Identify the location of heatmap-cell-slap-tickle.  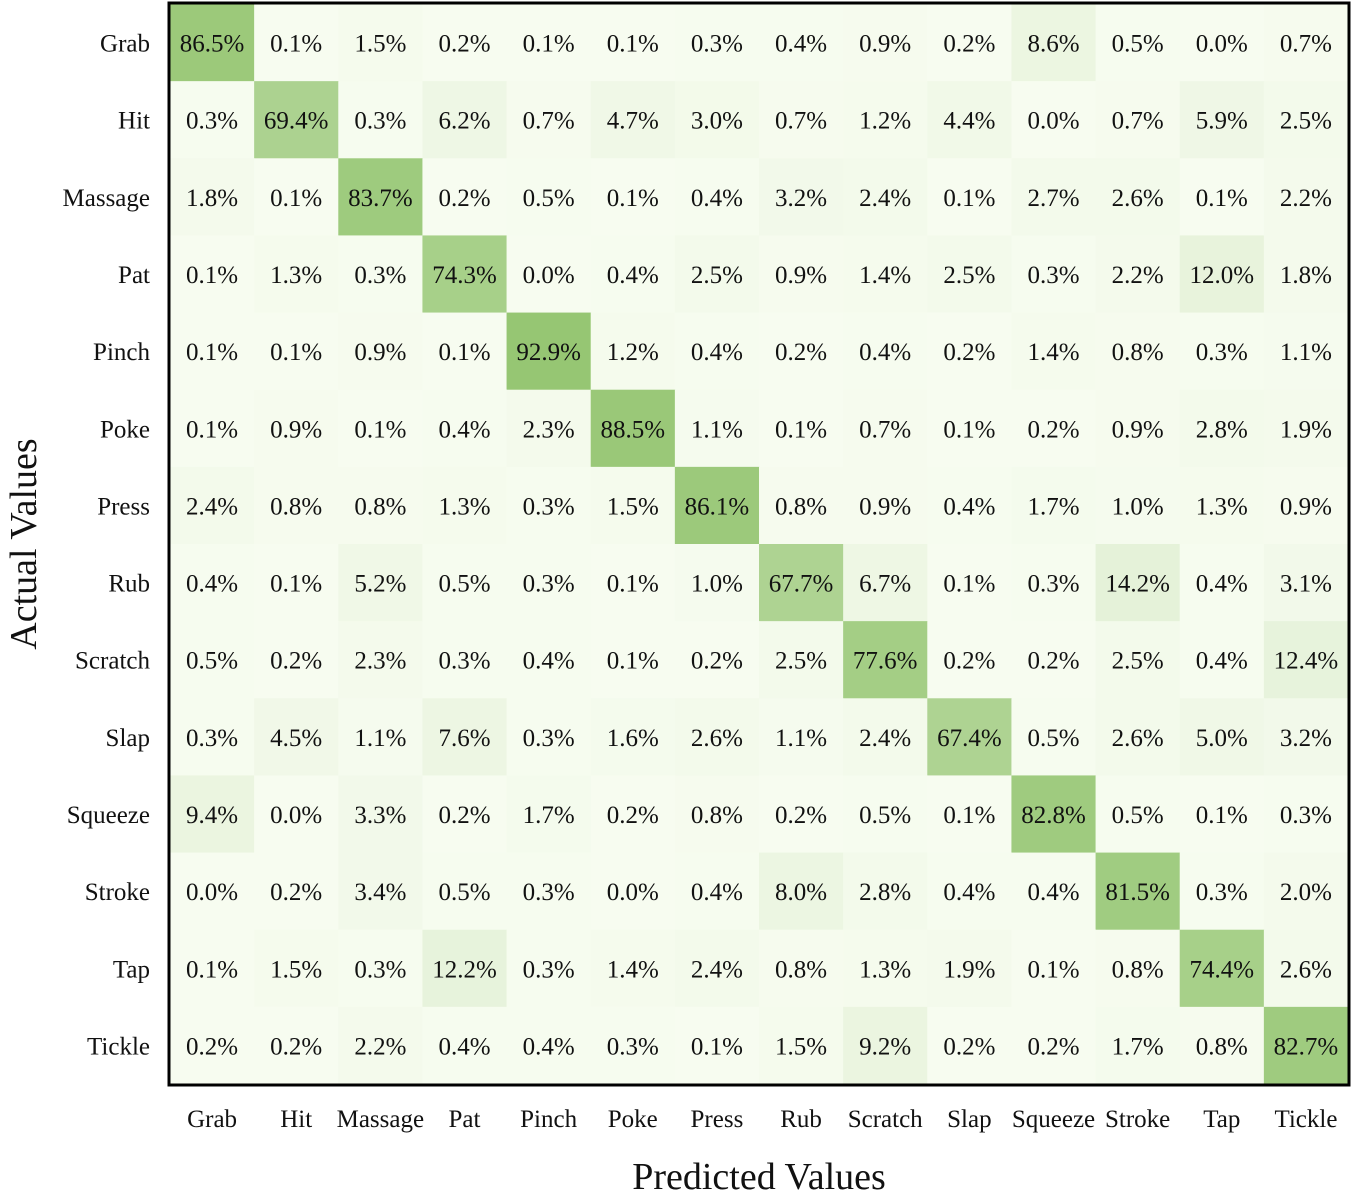
(1306, 737).